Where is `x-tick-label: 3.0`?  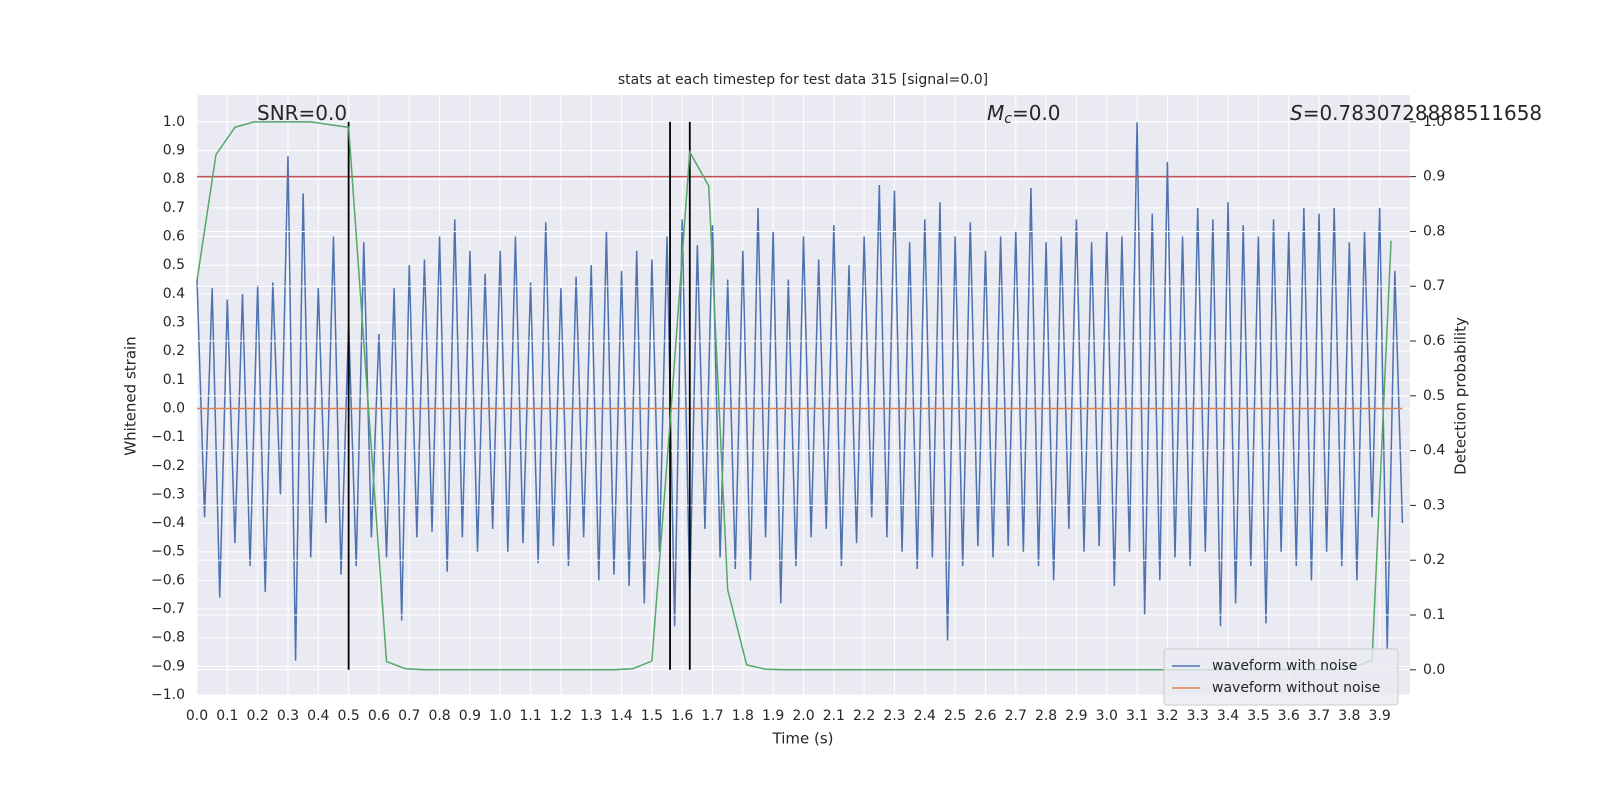
x-tick-label: 3.0 is located at coordinates (1107, 716).